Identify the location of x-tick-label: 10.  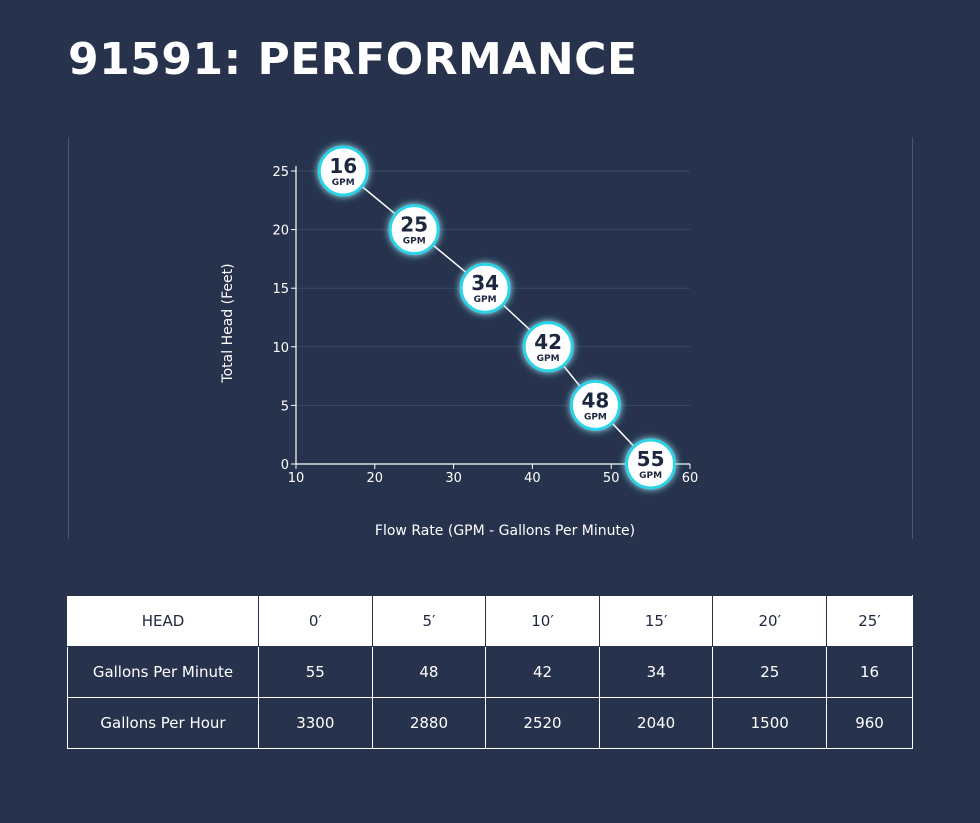
(296, 478).